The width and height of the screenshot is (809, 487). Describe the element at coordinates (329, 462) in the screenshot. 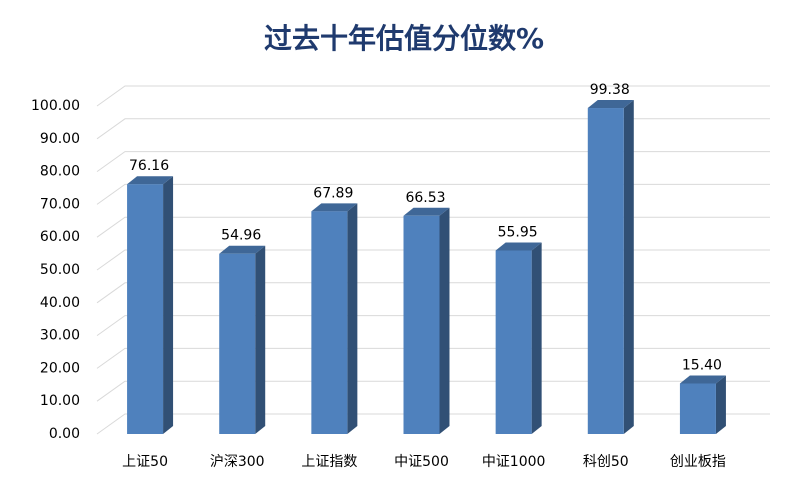

I see `x-tick-label: 上证指数` at that location.